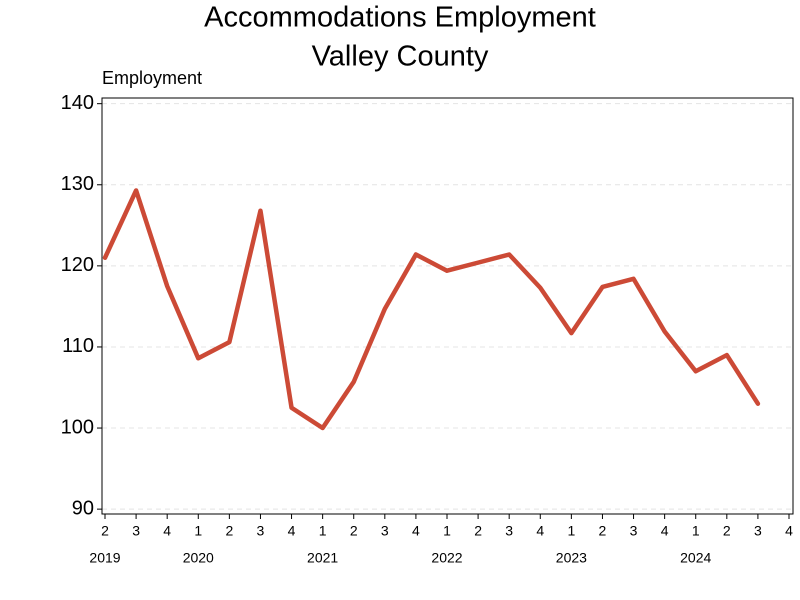 This screenshot has width=800, height=600. What do you see at coordinates (83, 508) in the screenshot?
I see `y-tick-label: 90` at bounding box center [83, 508].